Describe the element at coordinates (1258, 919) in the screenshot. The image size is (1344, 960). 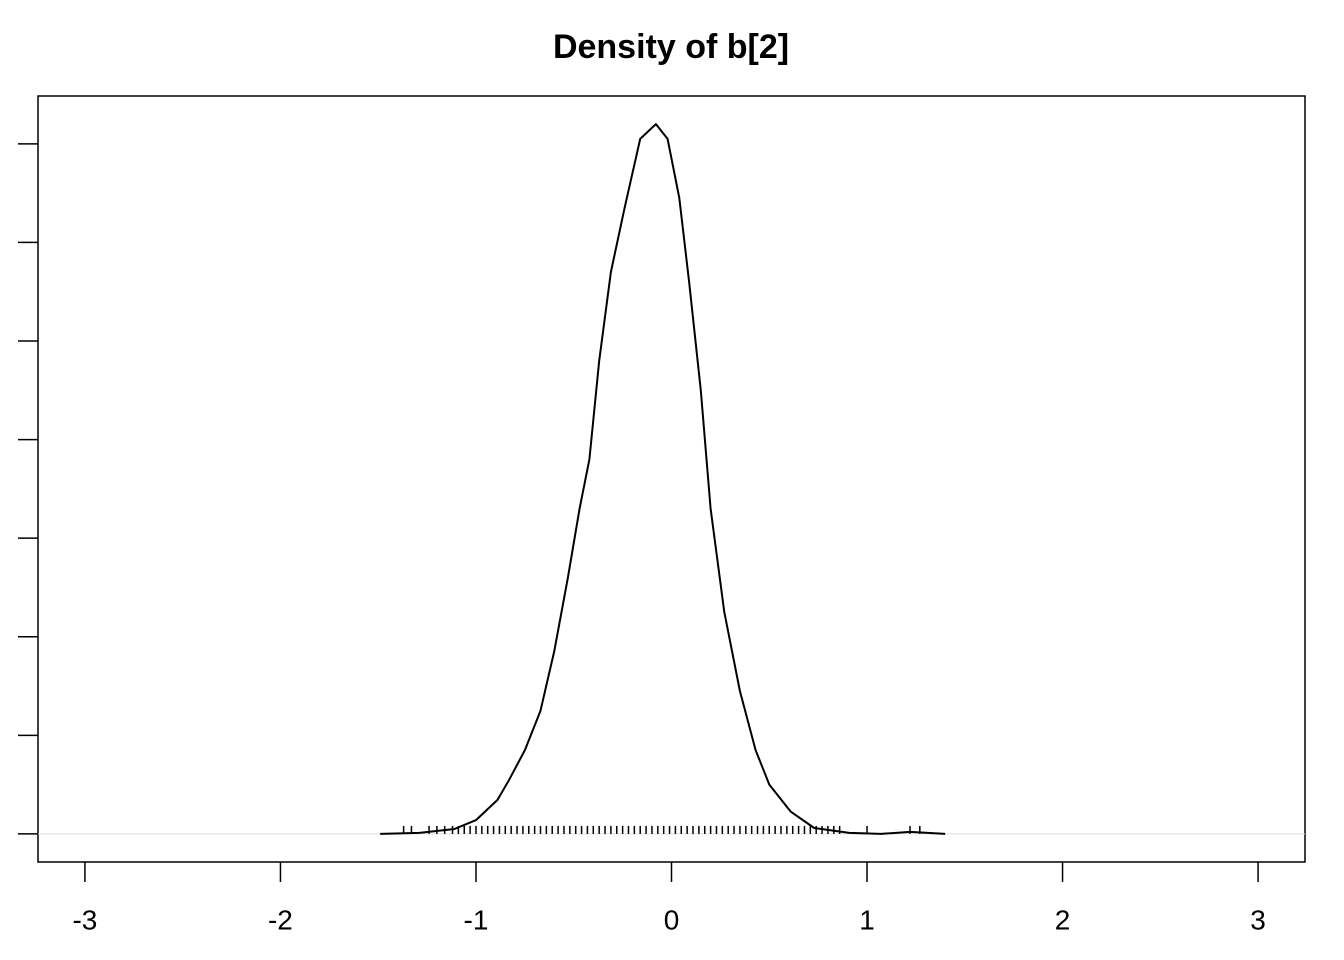
I see `x-tick-label: 3` at that location.